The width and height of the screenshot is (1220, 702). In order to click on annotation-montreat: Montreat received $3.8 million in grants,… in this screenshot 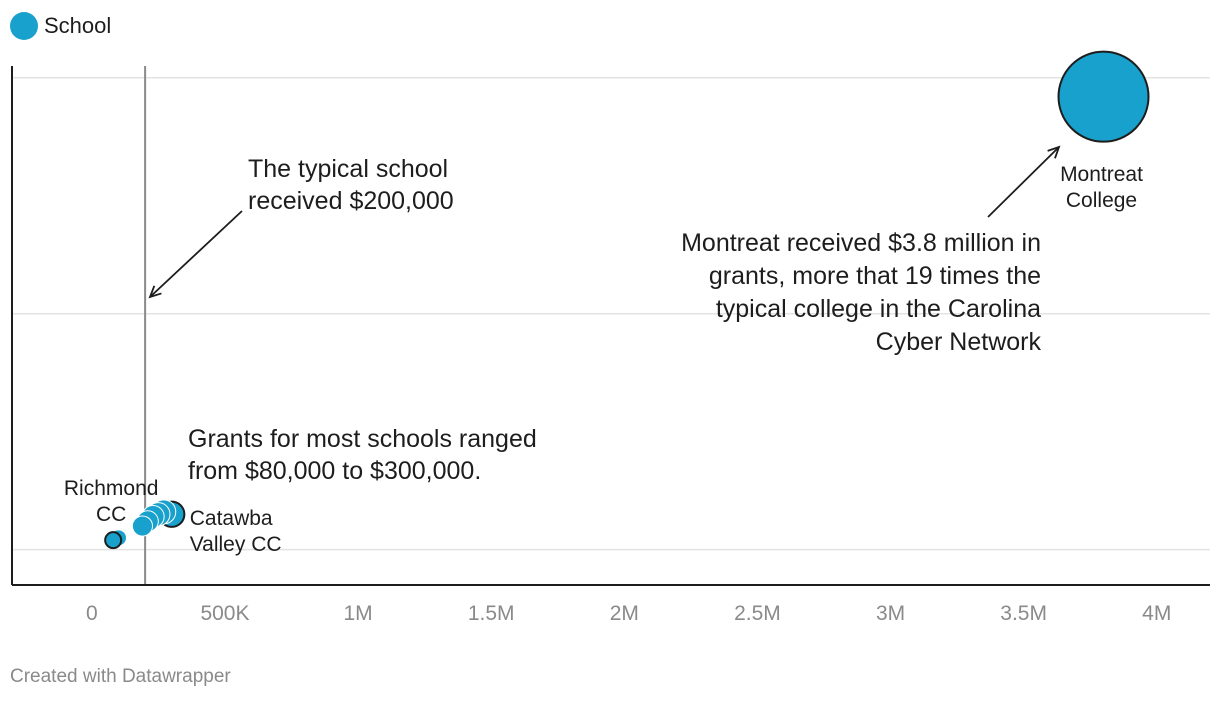, I will do `click(861, 292)`.